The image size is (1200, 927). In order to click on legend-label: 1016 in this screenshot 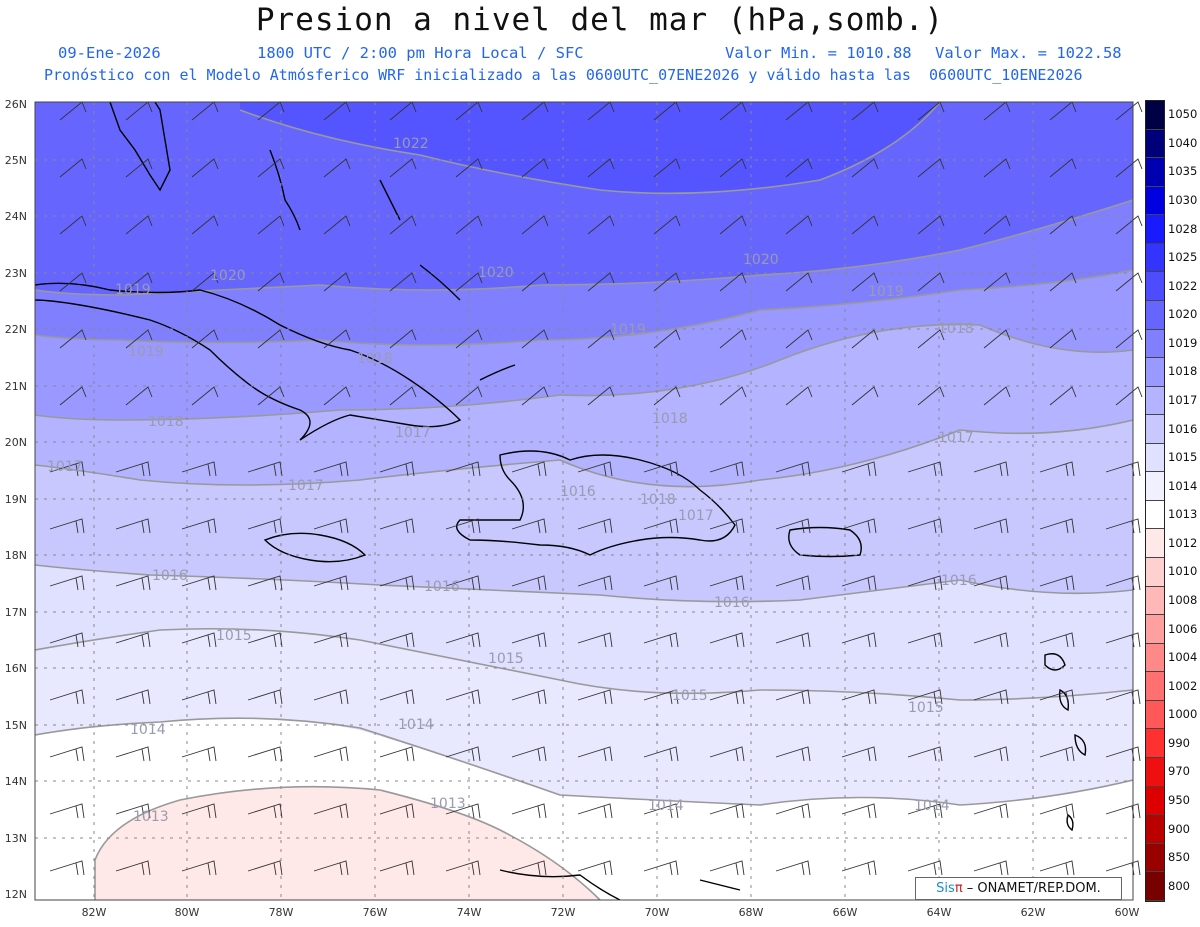, I will do `click(1183, 428)`.